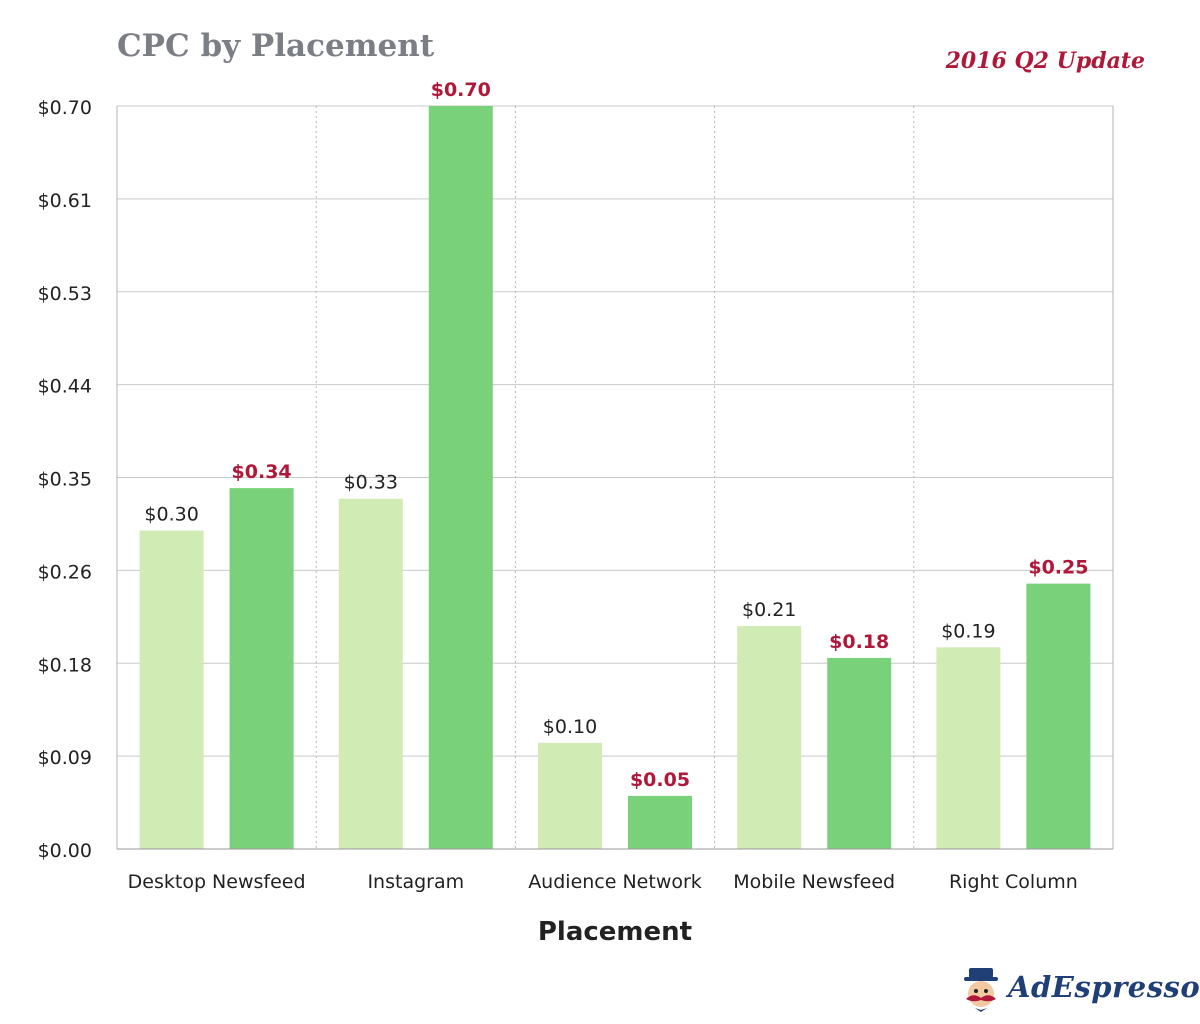  Describe the element at coordinates (262, 472) in the screenshot. I see `data-label: $0.34` at that location.